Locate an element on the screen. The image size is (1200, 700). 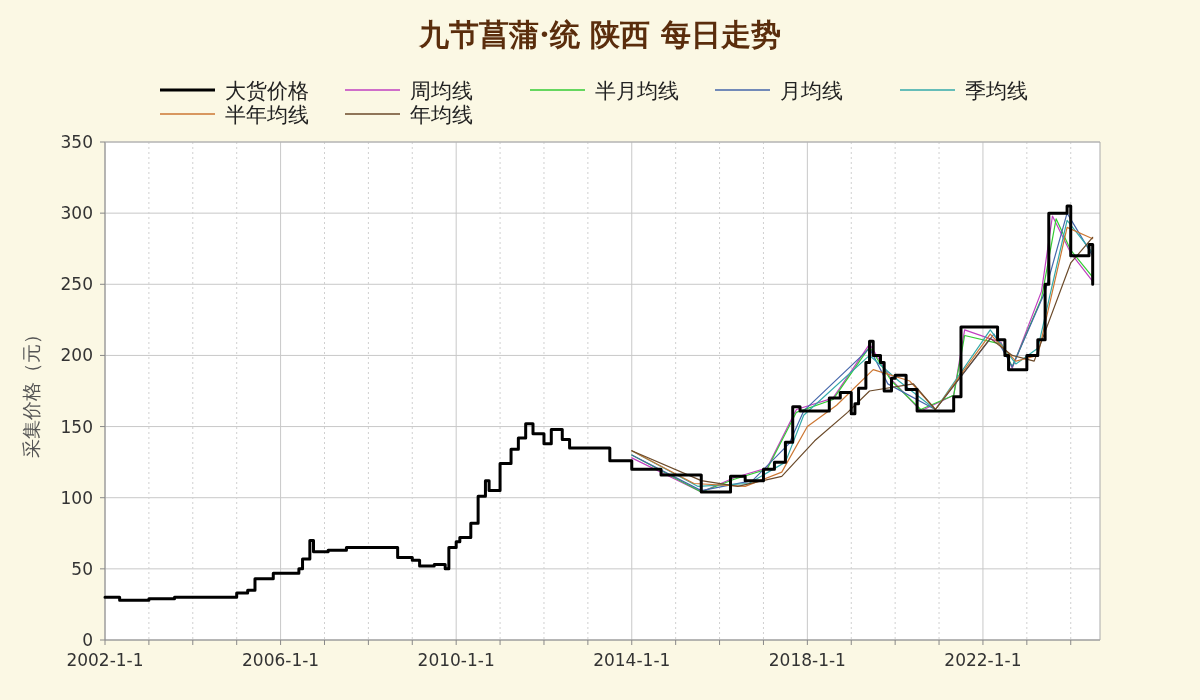
y-tick-label: 250 is located at coordinates (76, 284).